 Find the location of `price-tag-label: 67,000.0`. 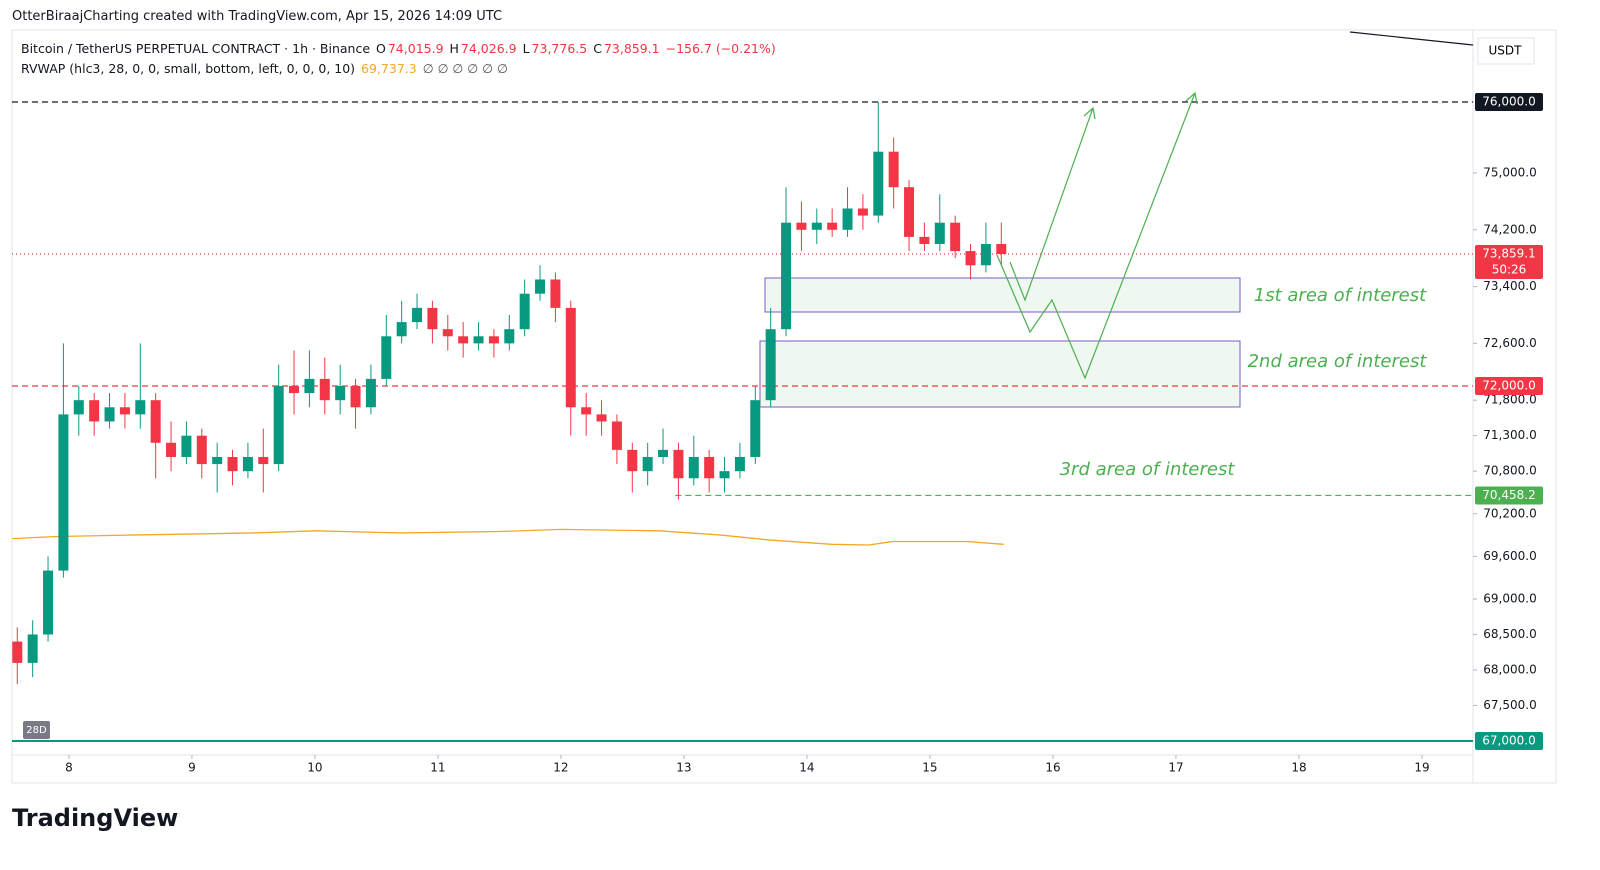

price-tag-label: 67,000.0 is located at coordinates (1508, 740).